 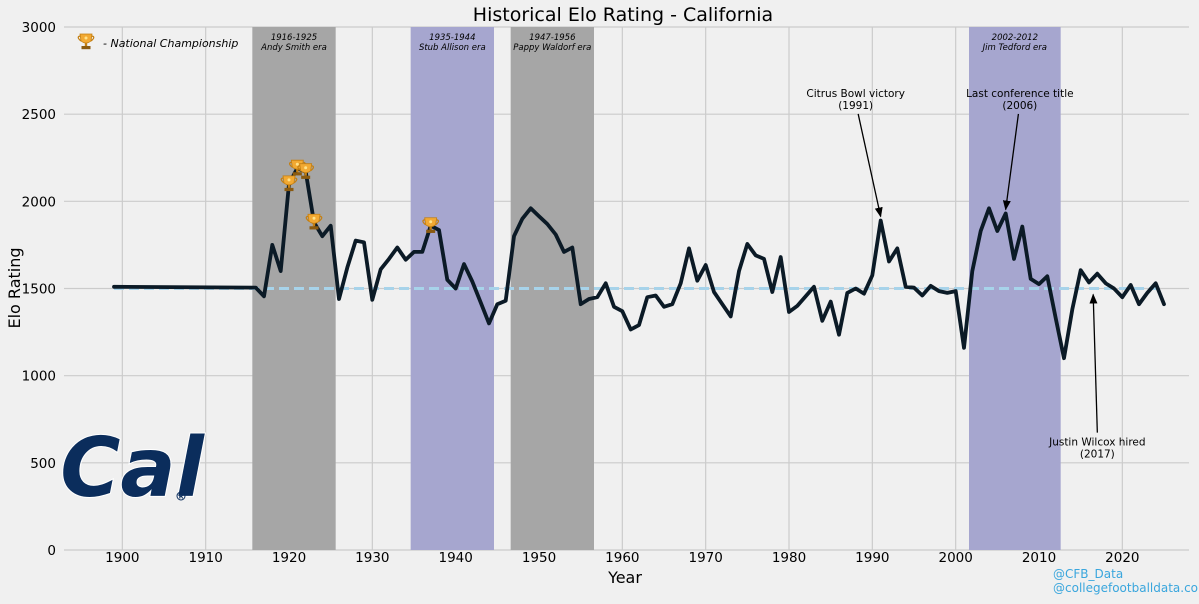 I want to click on x-tick-label: 2000, so click(x=955, y=558).